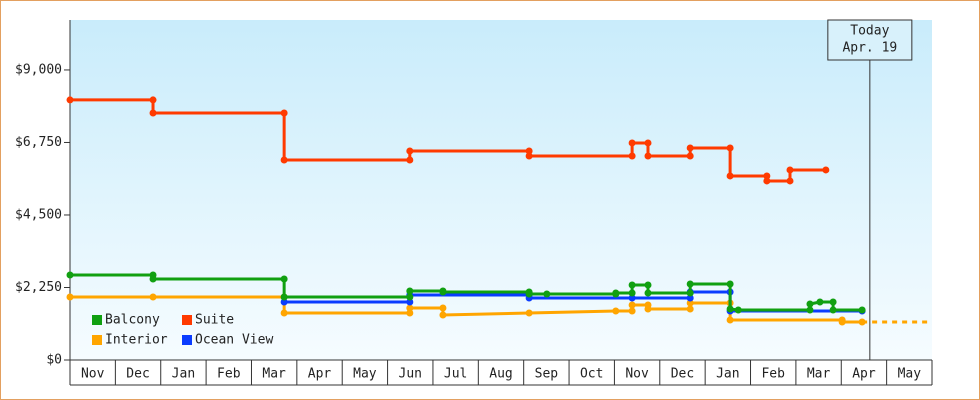  Describe the element at coordinates (132, 320) in the screenshot. I see `legend-label: Balcony` at that location.